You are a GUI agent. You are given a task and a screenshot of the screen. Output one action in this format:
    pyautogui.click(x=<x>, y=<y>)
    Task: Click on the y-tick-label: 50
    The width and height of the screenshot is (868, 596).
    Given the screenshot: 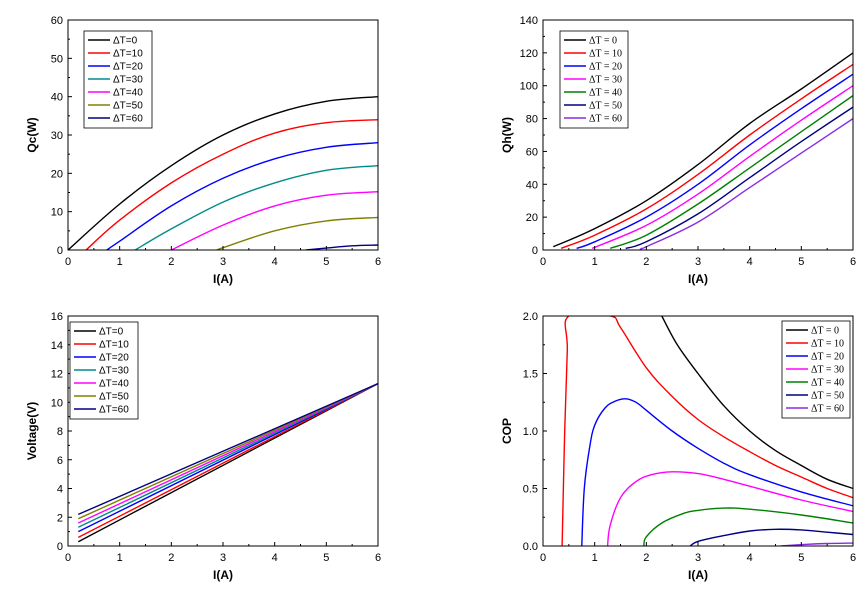 What is the action you would take?
    pyautogui.click(x=57, y=59)
    